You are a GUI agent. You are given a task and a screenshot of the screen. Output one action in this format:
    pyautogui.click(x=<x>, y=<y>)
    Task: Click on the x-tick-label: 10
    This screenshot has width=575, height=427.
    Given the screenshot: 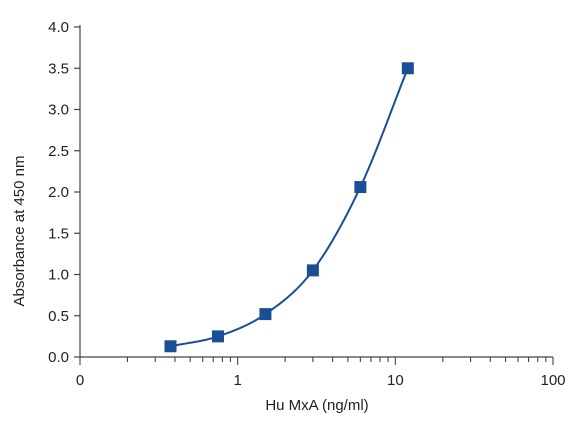 What is the action you would take?
    pyautogui.click(x=395, y=380)
    